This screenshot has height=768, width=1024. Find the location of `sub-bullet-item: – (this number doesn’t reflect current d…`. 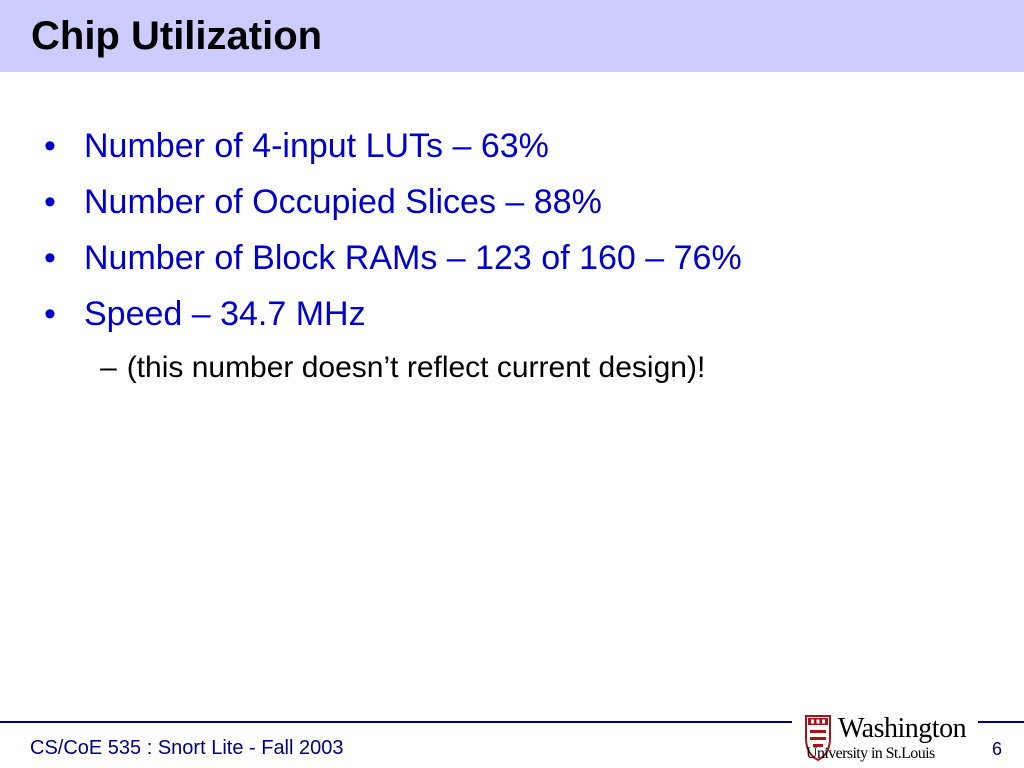

sub-bullet-item: – (this number doesn’t reflect current d… is located at coordinates (542, 368).